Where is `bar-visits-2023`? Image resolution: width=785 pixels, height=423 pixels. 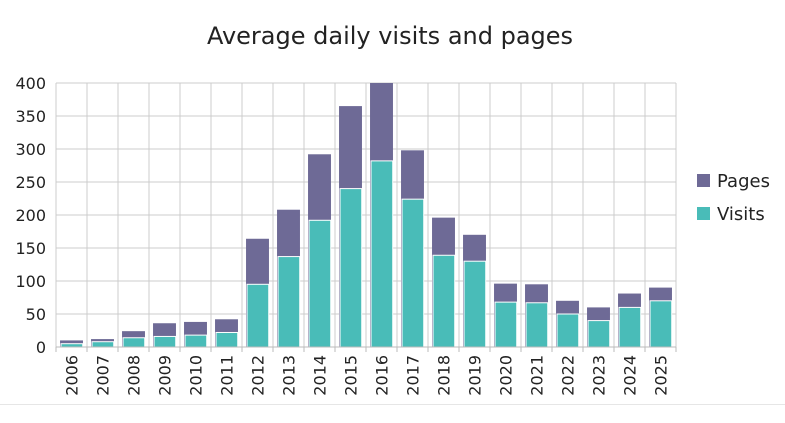
bar-visits-2023 is located at coordinates (599, 334).